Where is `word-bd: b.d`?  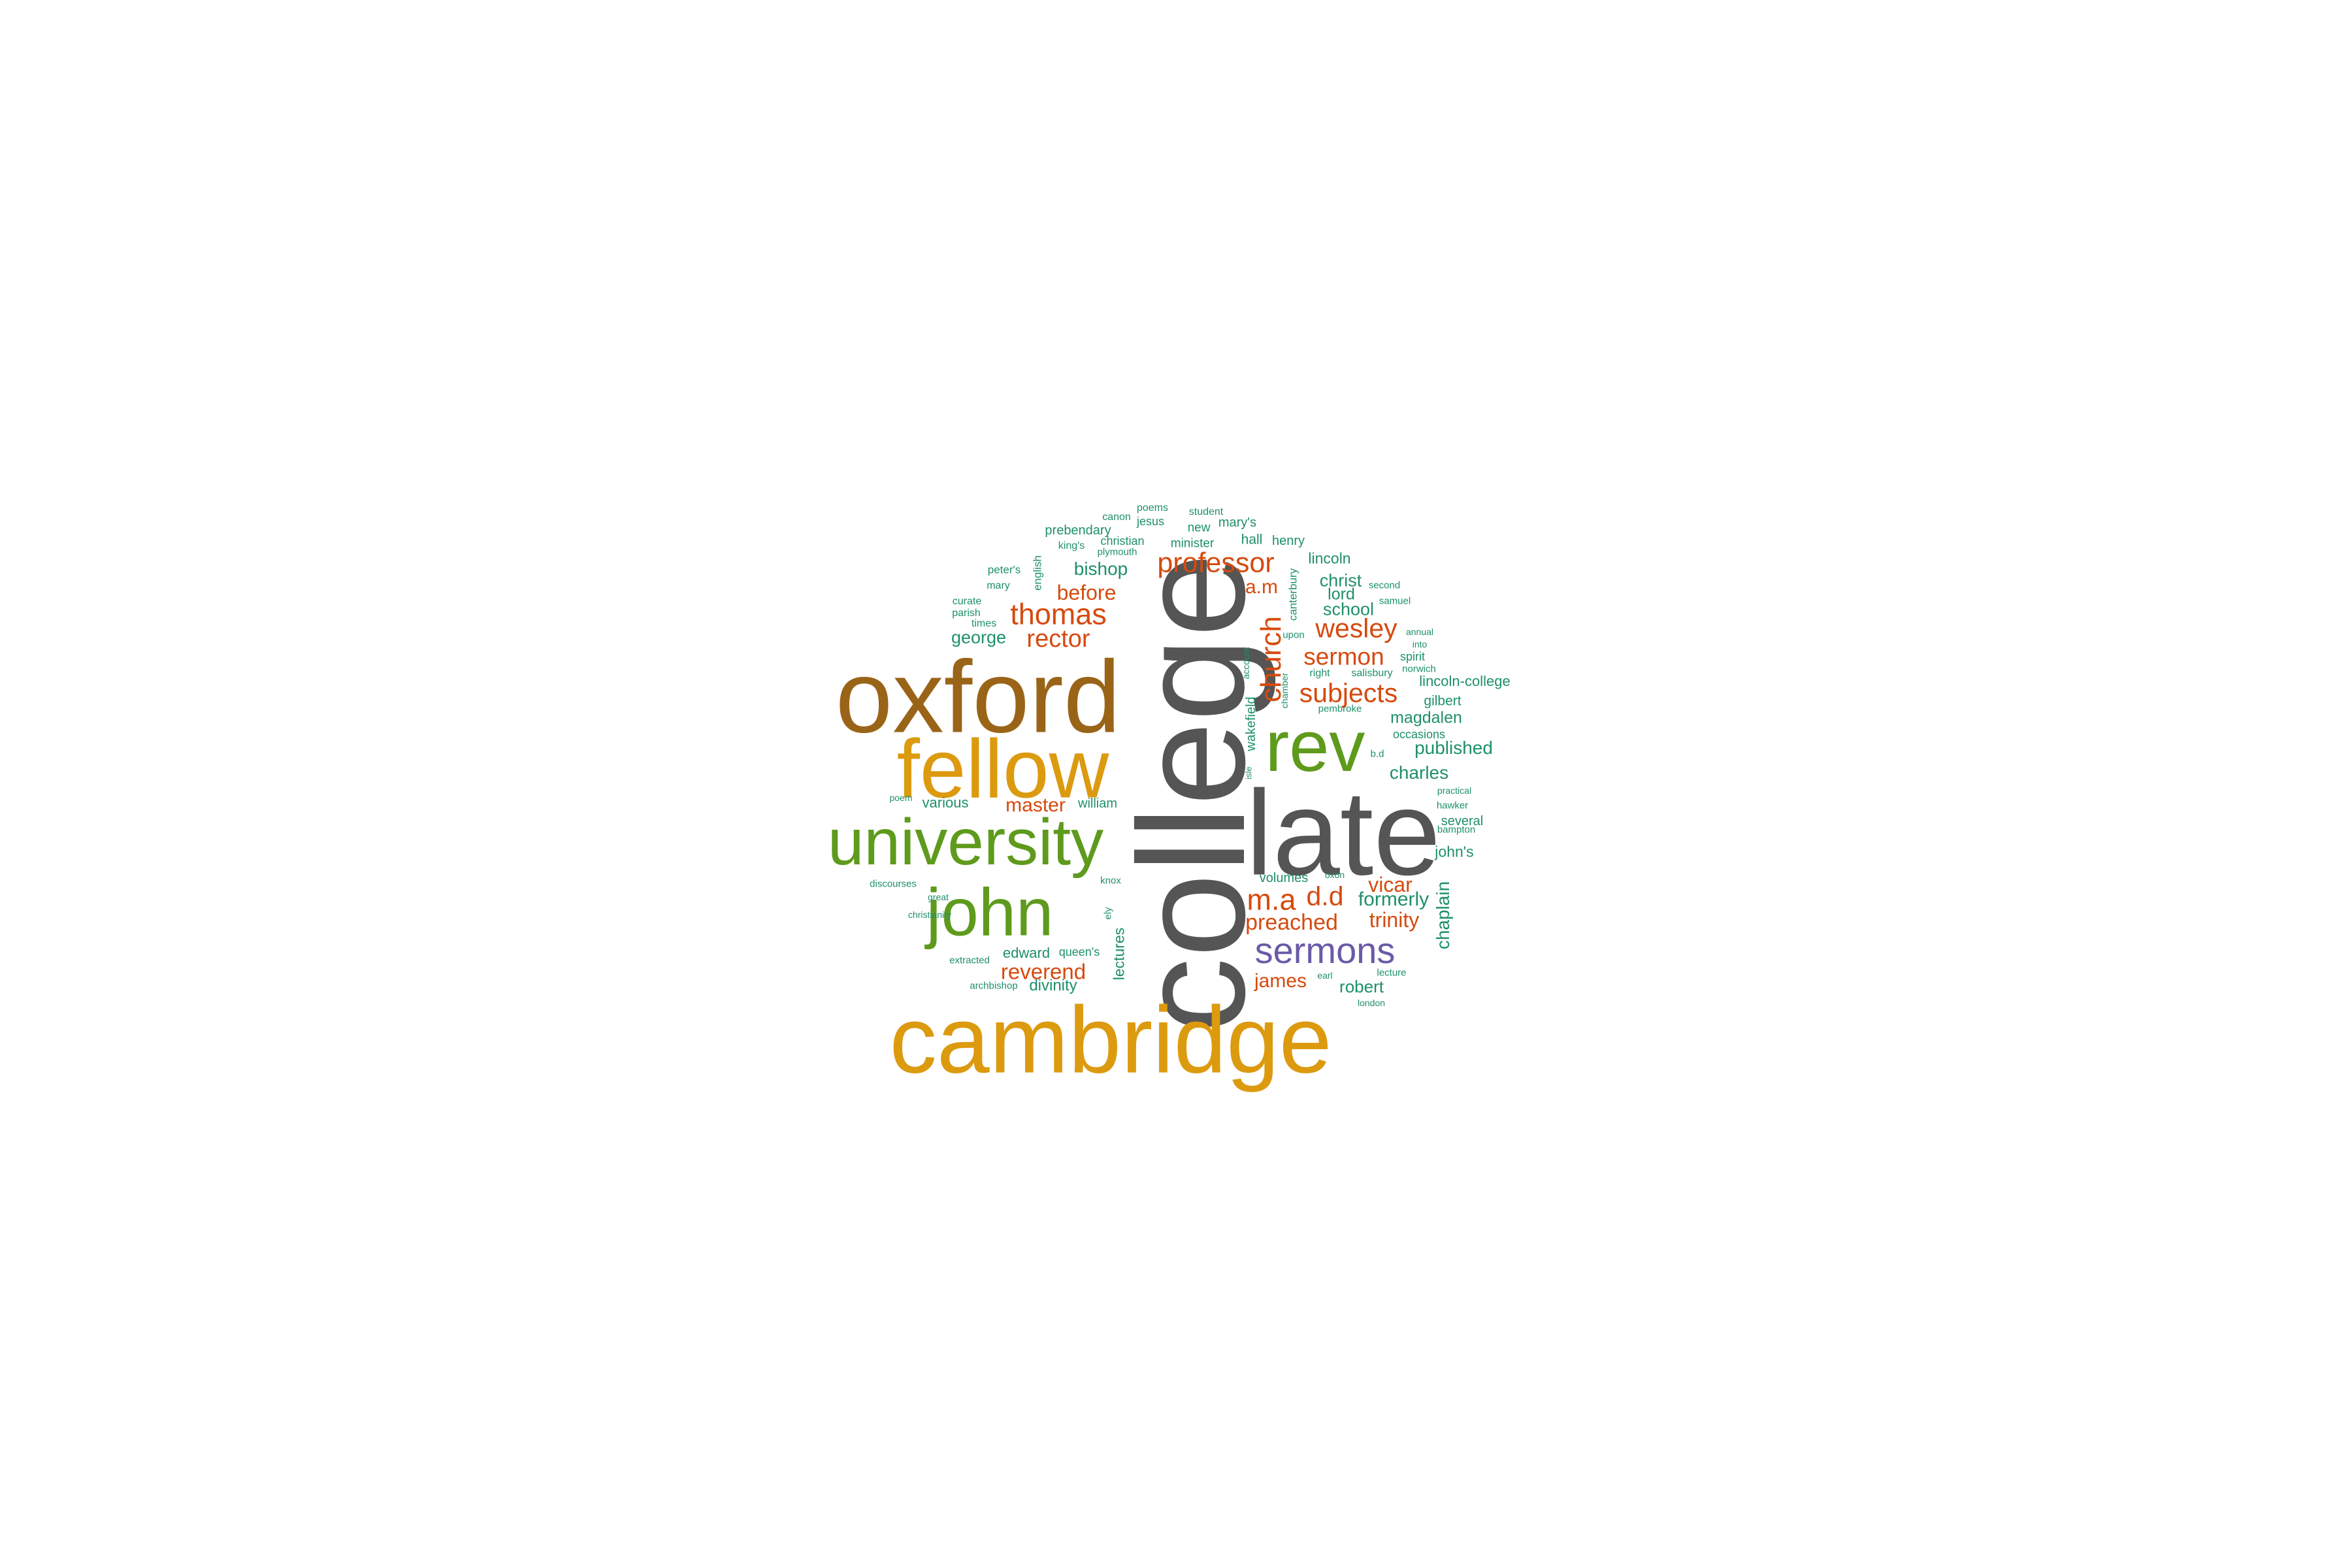
word-bd: b.d is located at coordinates (1377, 754).